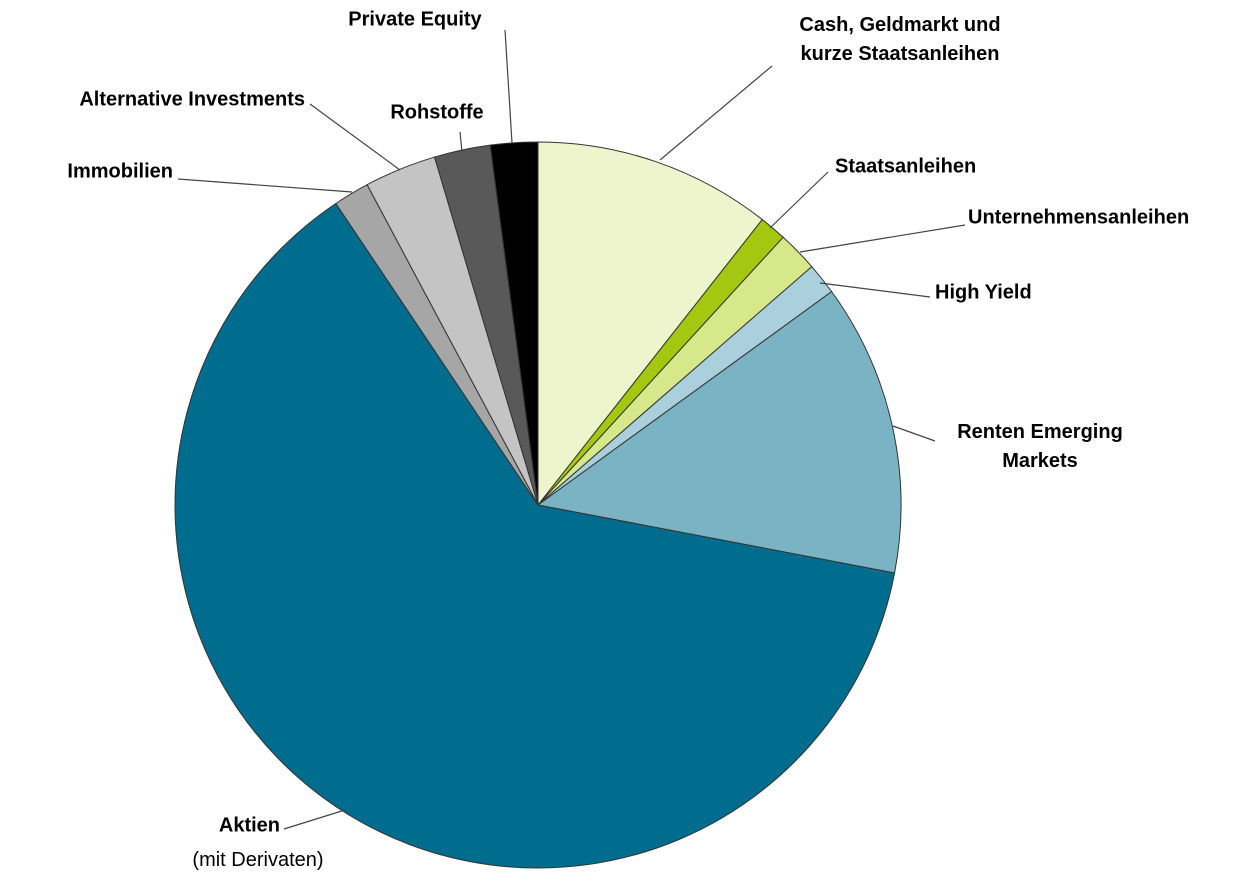 The image size is (1259, 881). I want to click on slice-label: Rohstoffe, so click(436, 112).